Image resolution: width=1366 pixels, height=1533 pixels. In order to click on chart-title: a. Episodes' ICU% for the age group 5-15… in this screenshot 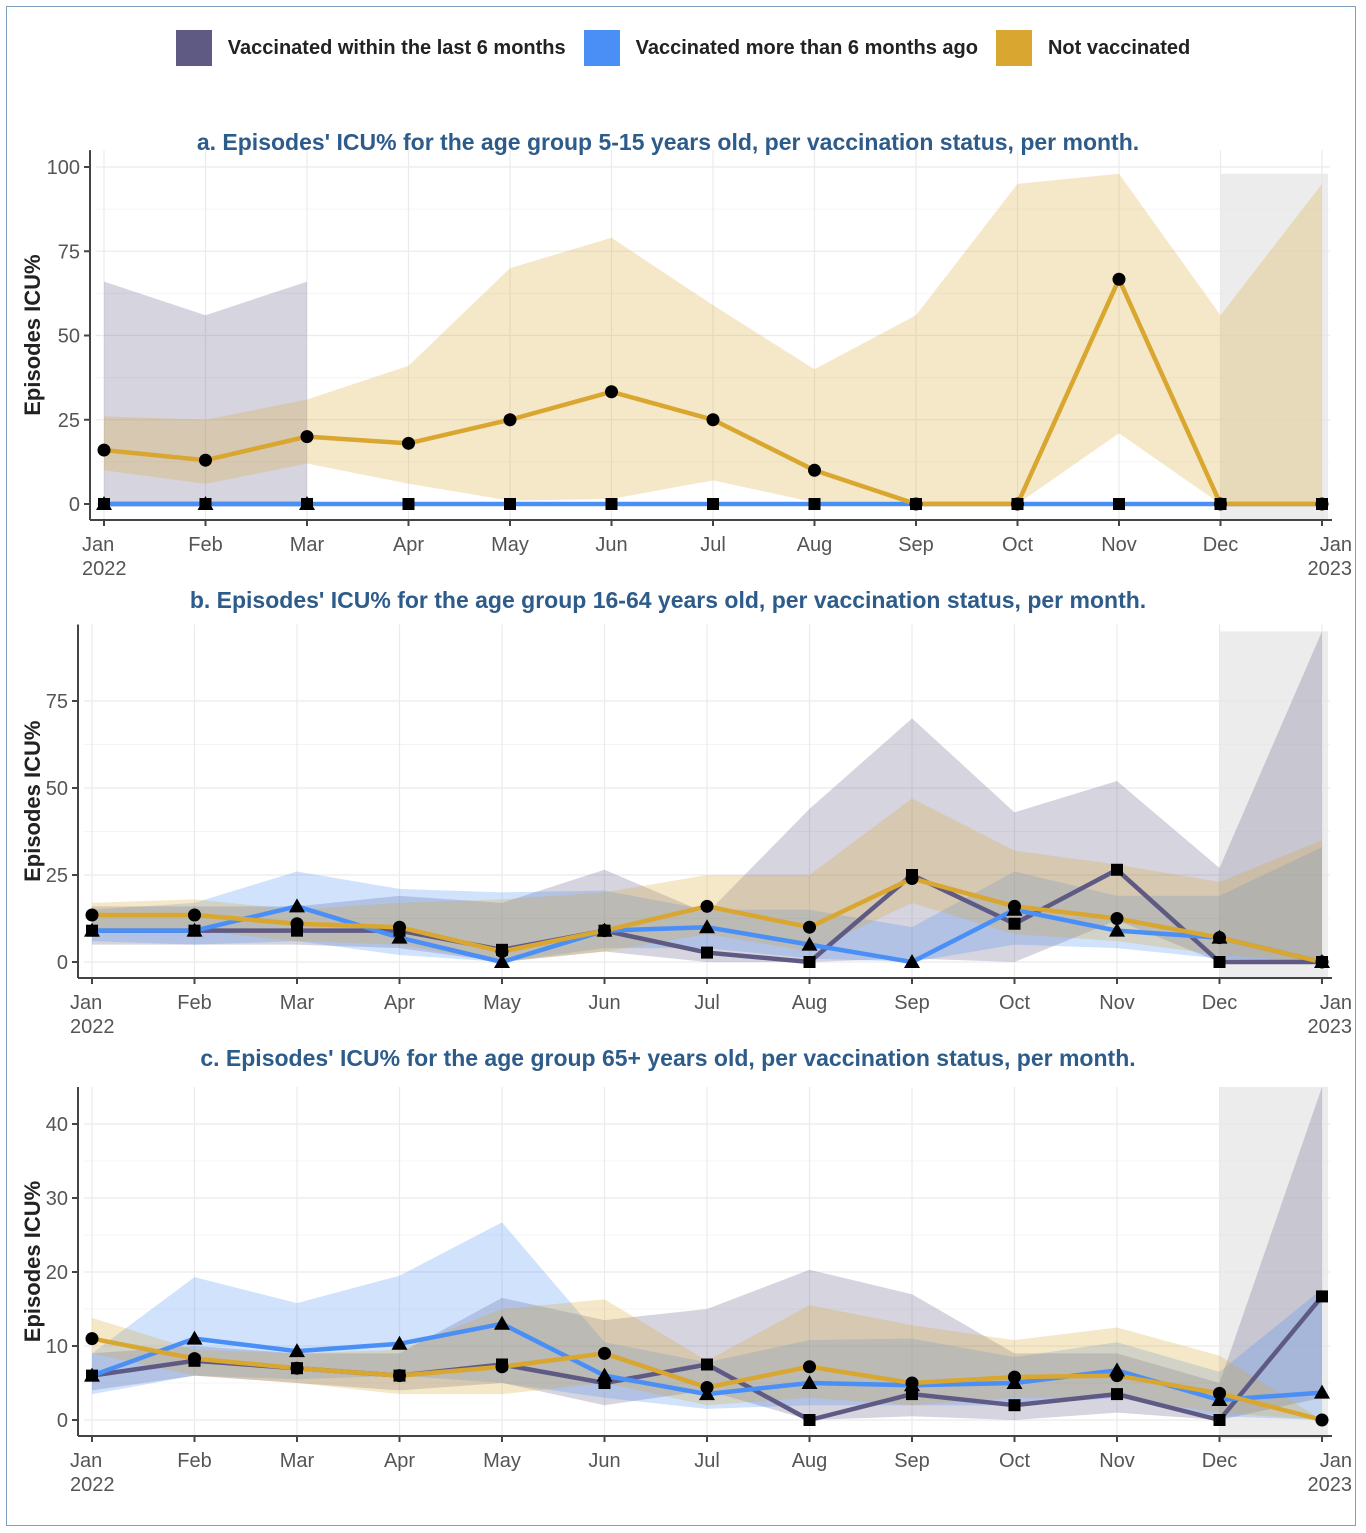, I will do `click(668, 142)`.